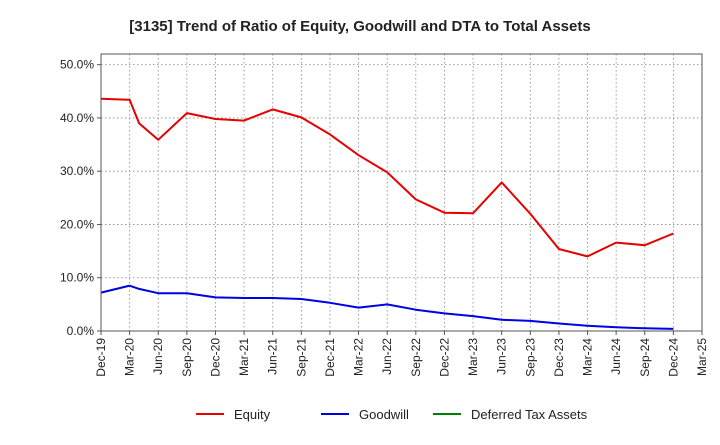  What do you see at coordinates (387, 307) in the screenshot?
I see `series-line-goodwill` at bounding box center [387, 307].